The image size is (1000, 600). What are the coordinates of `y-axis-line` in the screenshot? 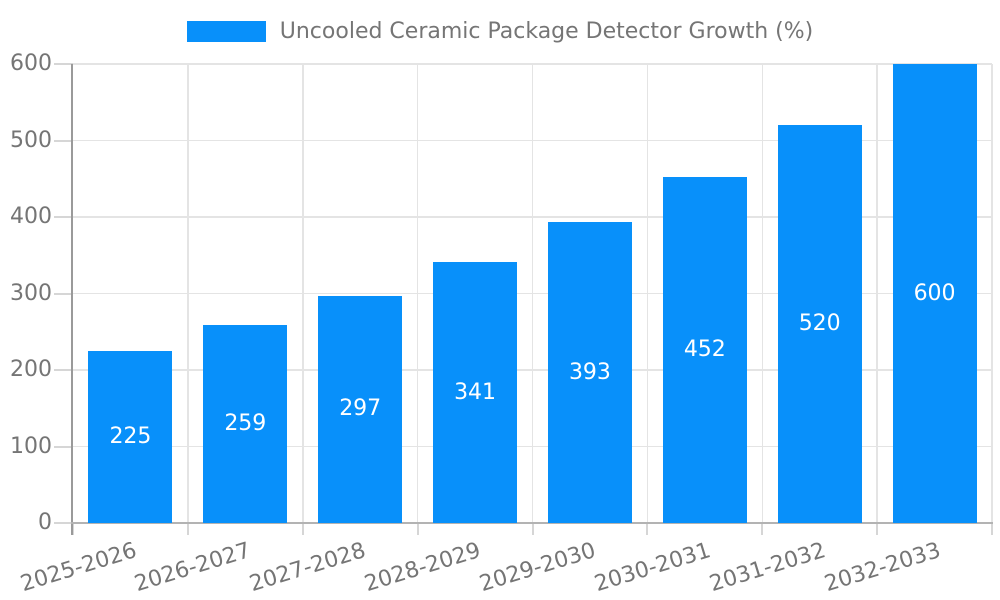 It's located at (72, 299).